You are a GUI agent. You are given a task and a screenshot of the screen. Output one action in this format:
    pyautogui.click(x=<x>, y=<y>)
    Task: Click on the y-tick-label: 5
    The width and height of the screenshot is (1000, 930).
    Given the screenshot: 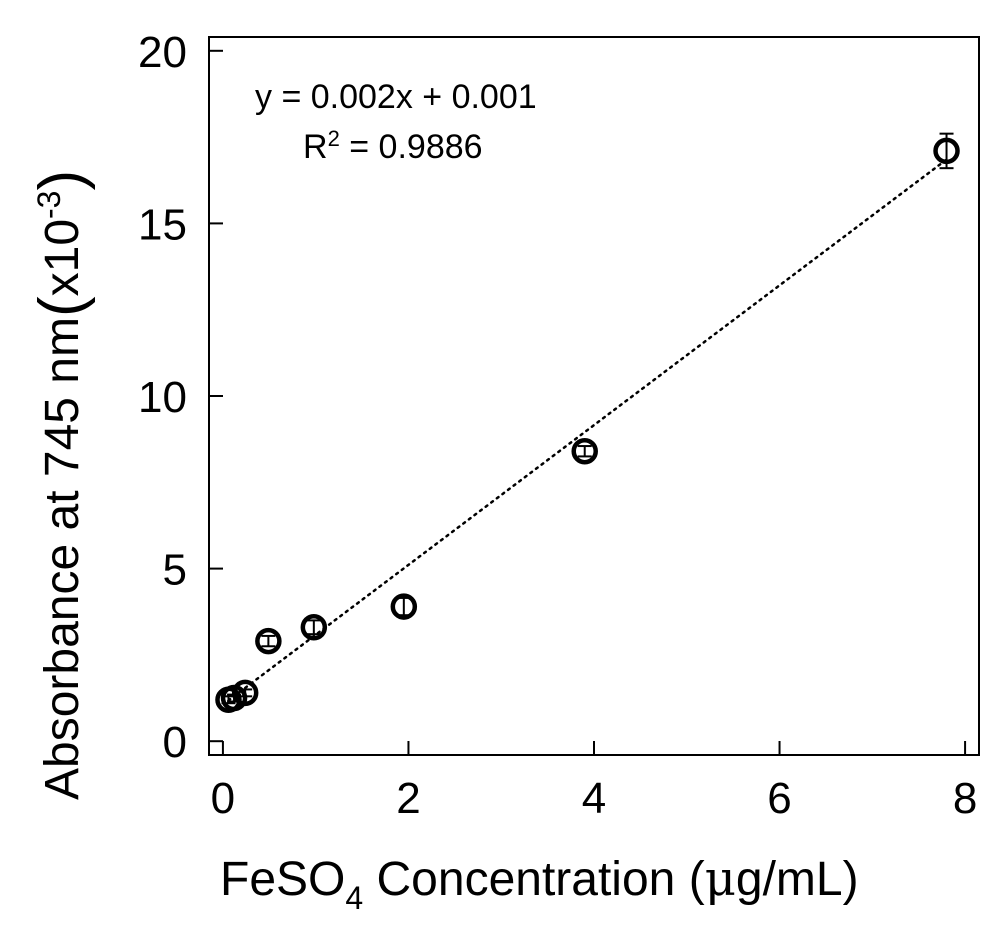 What is the action you would take?
    pyautogui.click(x=175, y=570)
    